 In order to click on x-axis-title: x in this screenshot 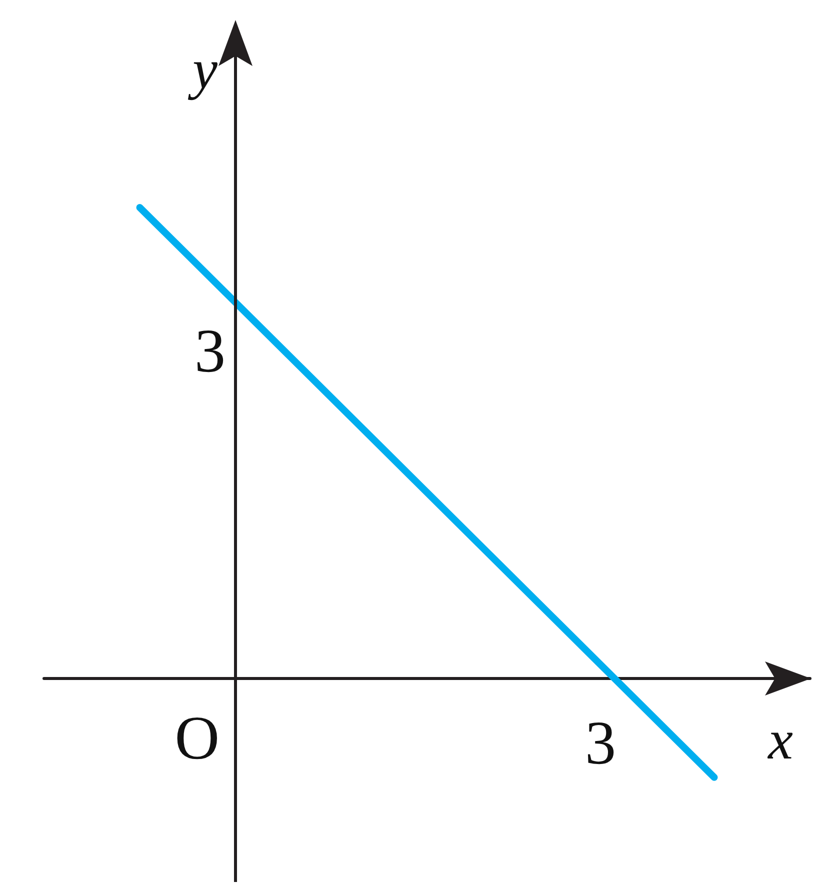, I will do `click(780, 740)`.